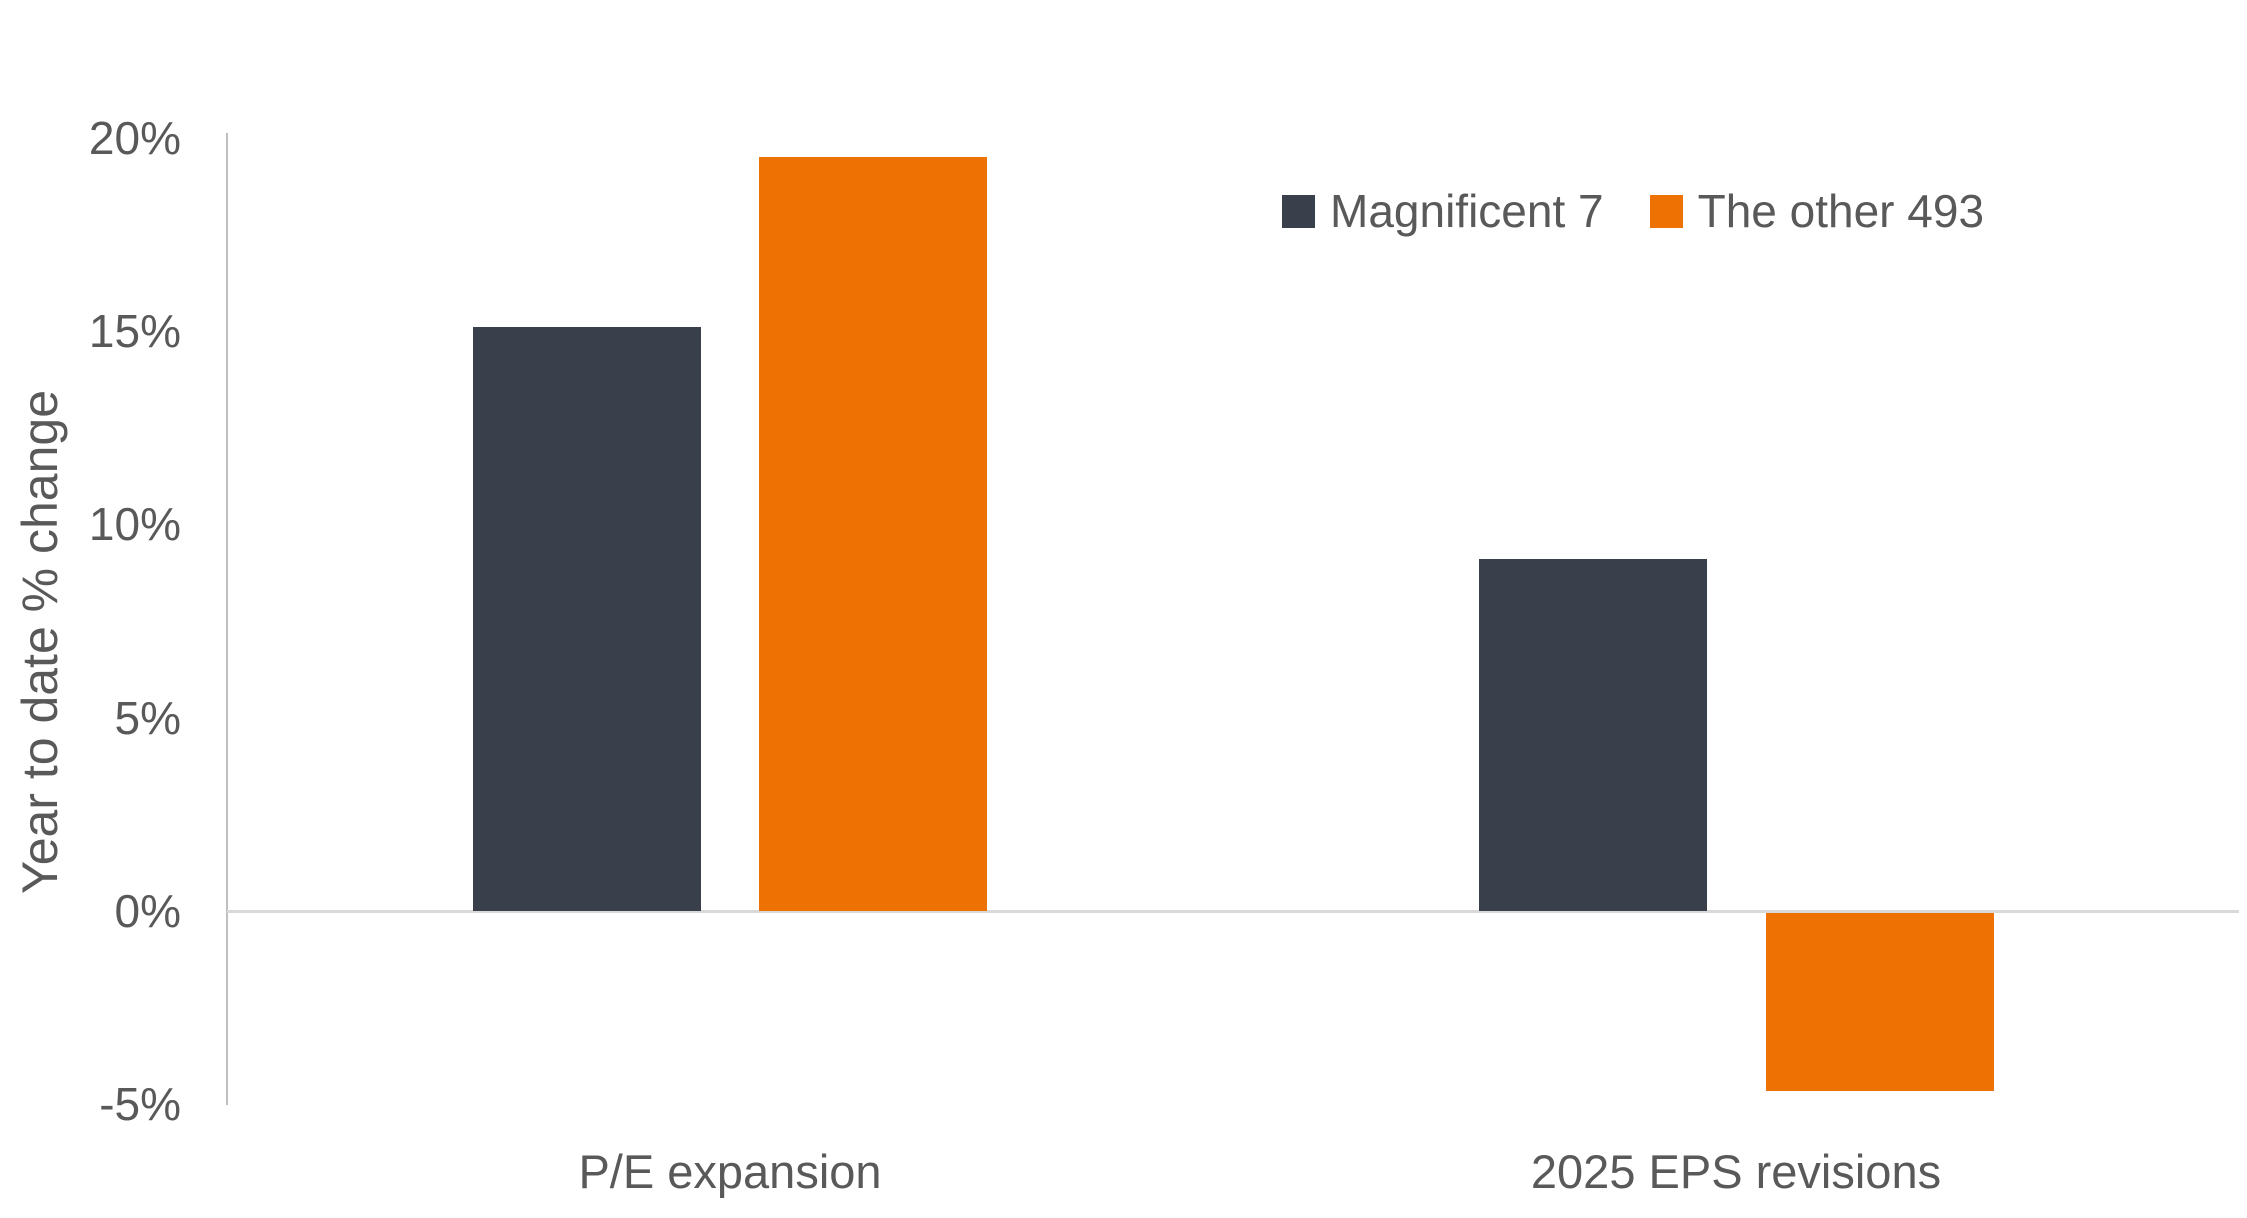 The image size is (2247, 1218). I want to click on legend-label-magnificent7: Magnificent 7, so click(1467, 211).